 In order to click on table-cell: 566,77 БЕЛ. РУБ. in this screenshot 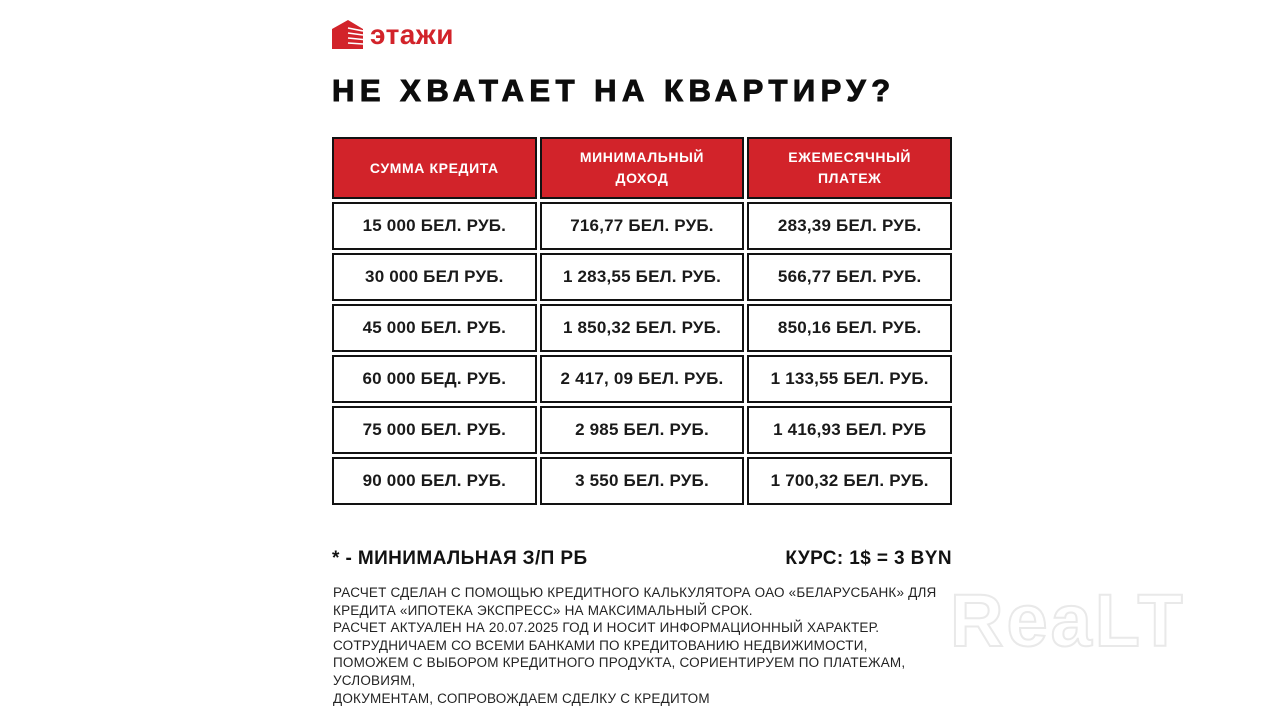, I will do `click(849, 277)`.